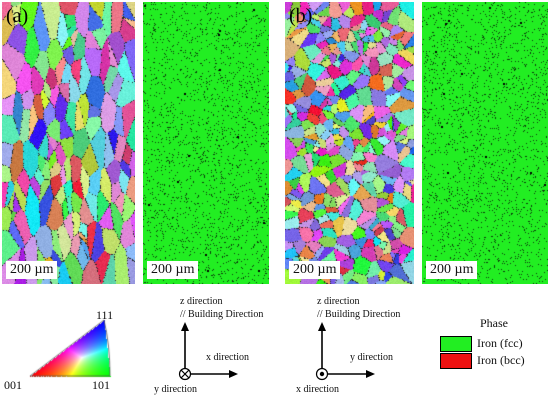 This screenshot has width=550, height=401. I want to click on panel-label-b: (b), so click(301, 16).